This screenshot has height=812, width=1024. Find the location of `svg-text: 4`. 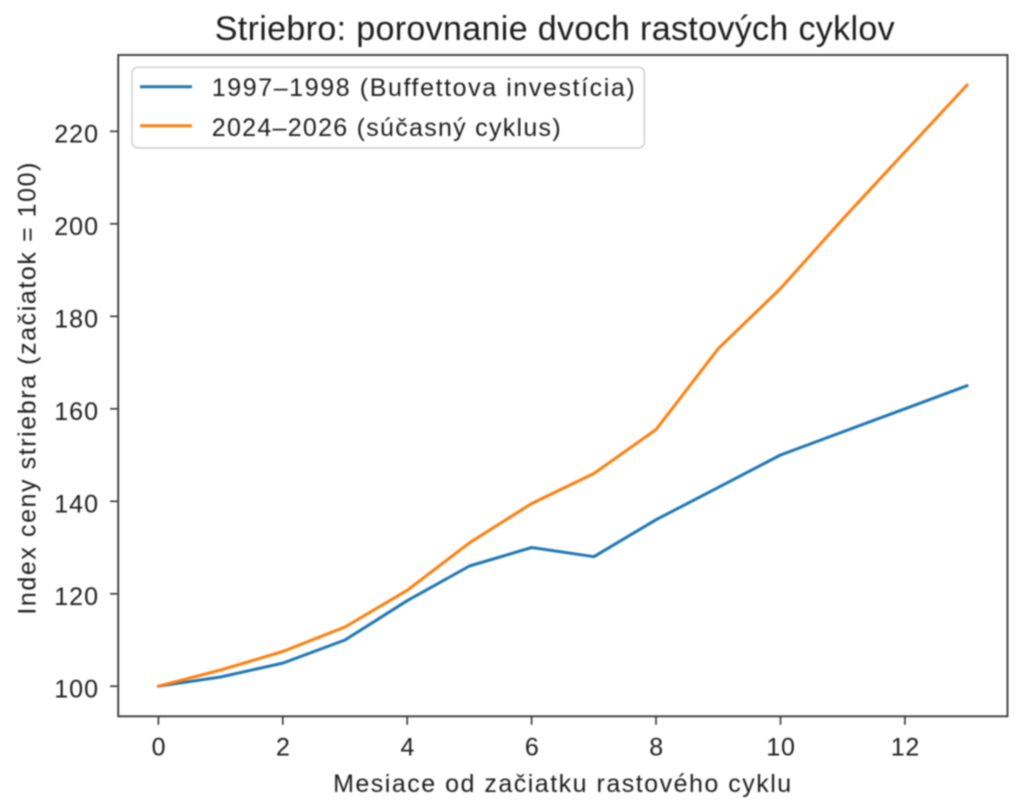

svg-text: 4 is located at coordinates (407, 748).